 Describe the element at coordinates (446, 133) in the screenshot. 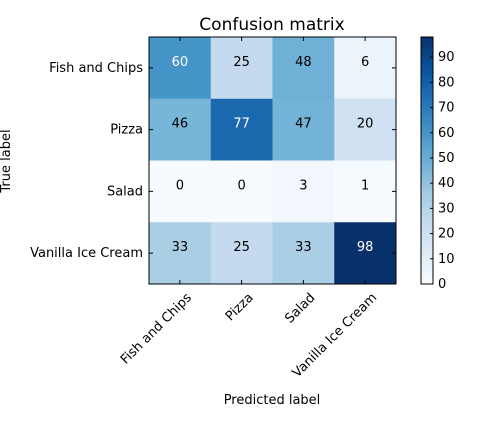

I see `colorbar-tick-label: 60` at that location.